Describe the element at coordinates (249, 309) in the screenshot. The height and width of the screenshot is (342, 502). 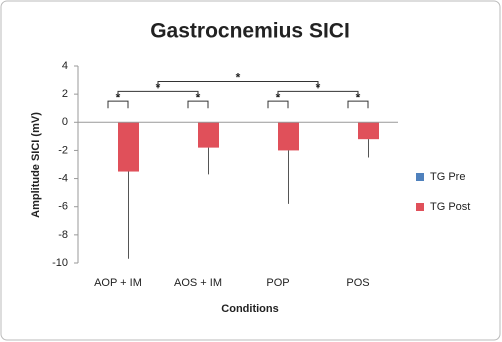
I see `x-axis-label: Conditions` at that location.